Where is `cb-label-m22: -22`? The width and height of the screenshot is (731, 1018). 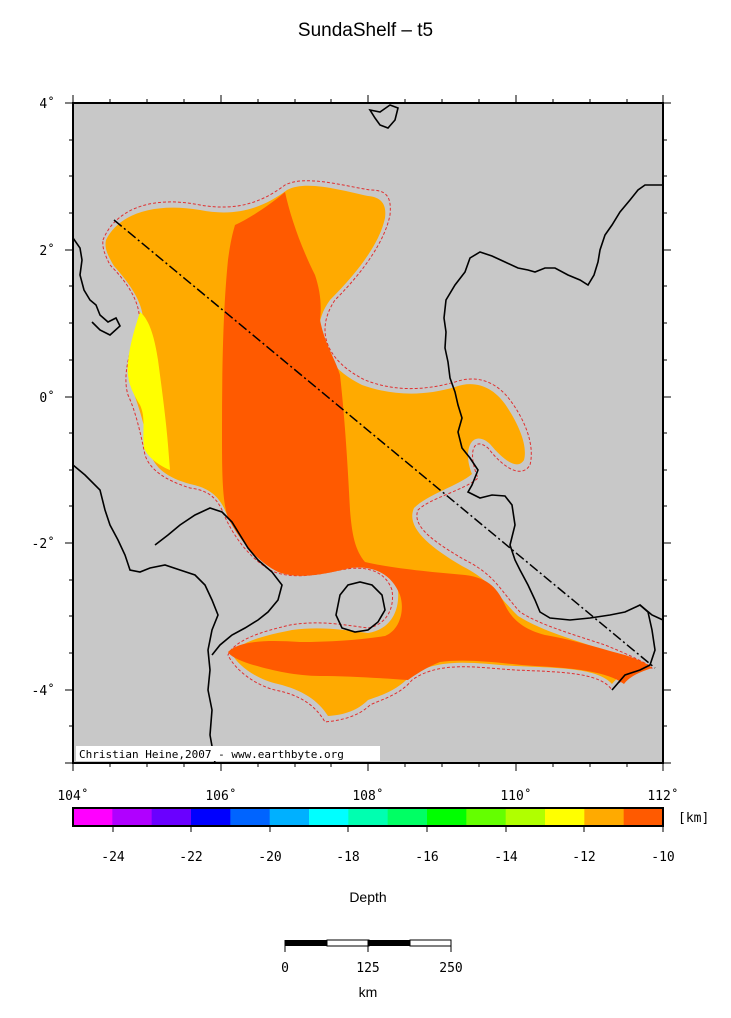
cb-label-m22: -22 is located at coordinates (190, 857).